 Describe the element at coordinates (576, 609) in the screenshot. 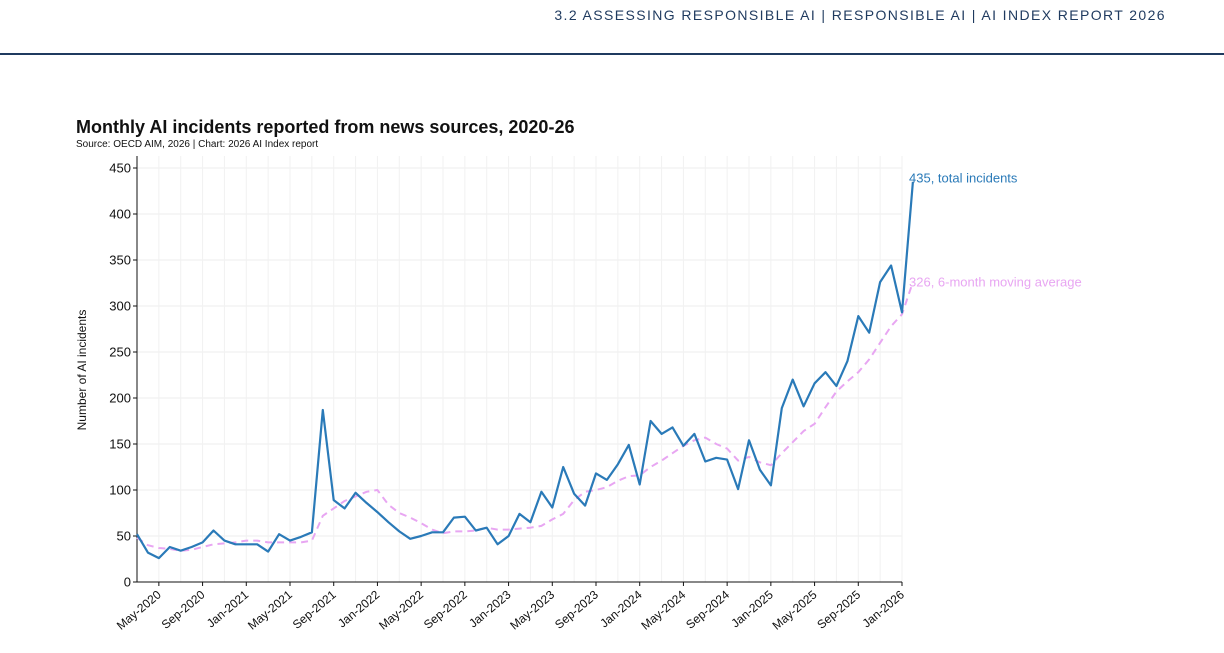

I see `x-tick-label: Sep-2023` at that location.